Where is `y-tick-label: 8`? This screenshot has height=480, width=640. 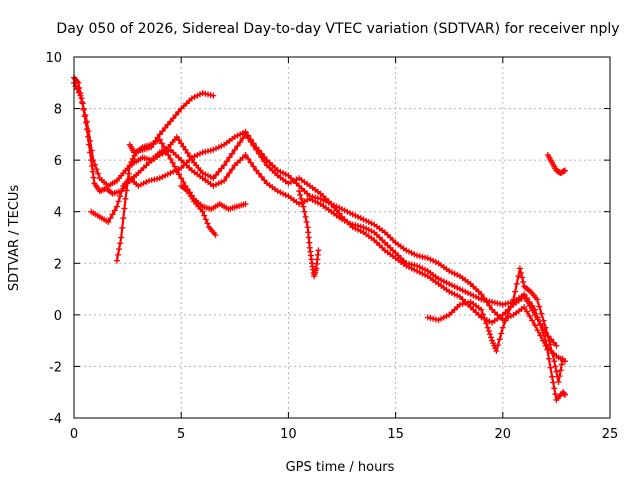
y-tick-label: 8 is located at coordinates (58, 110).